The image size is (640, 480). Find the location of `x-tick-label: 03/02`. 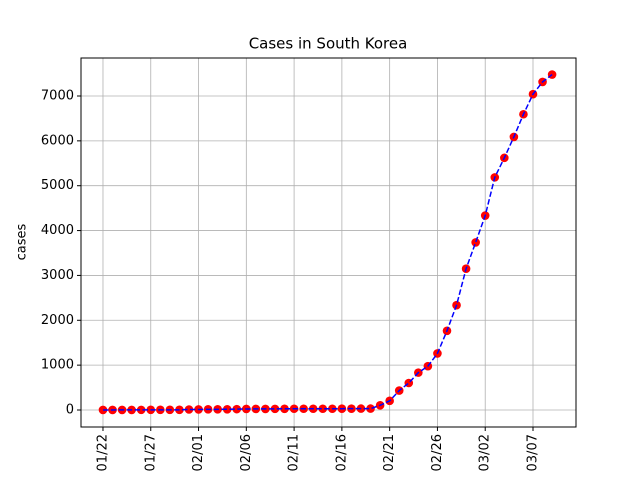

x-tick-label: 03/02 is located at coordinates (485, 452).